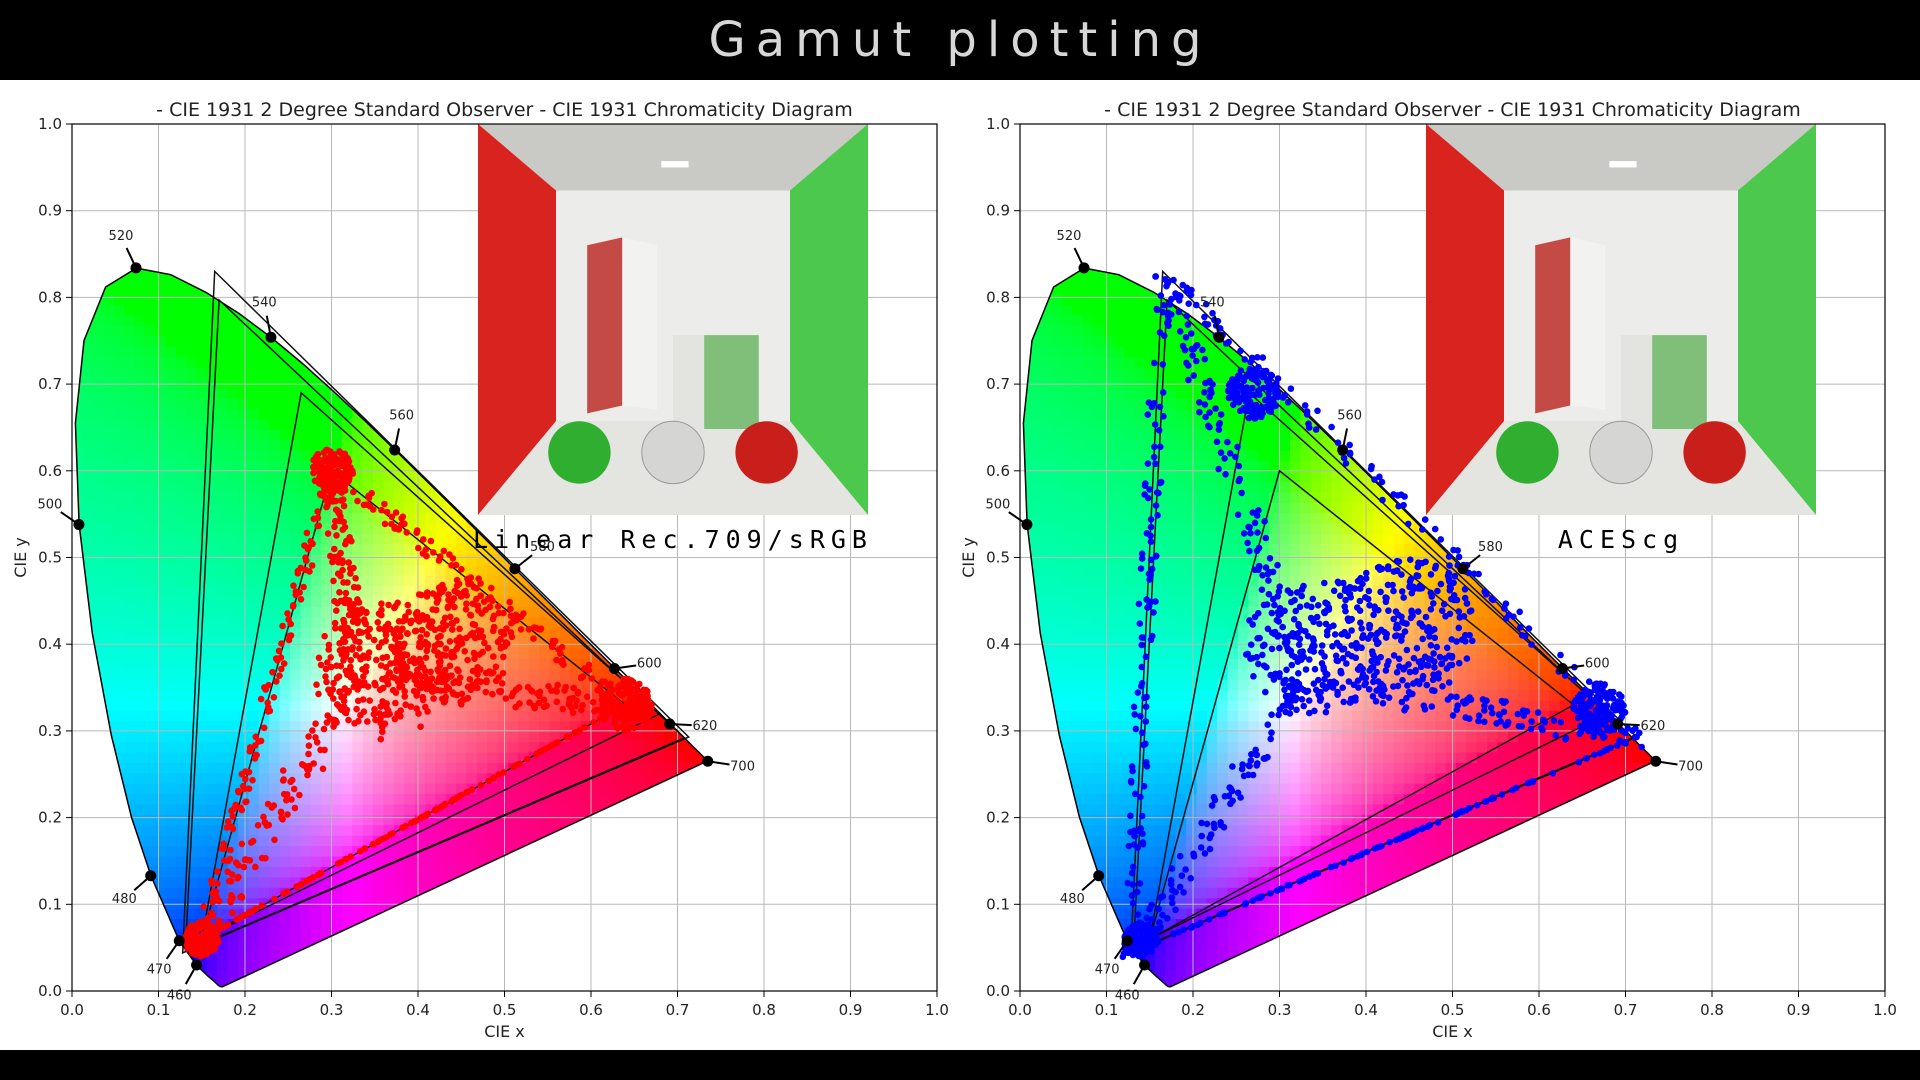  I want to click on y-tick-label: 0.6, so click(998, 471).